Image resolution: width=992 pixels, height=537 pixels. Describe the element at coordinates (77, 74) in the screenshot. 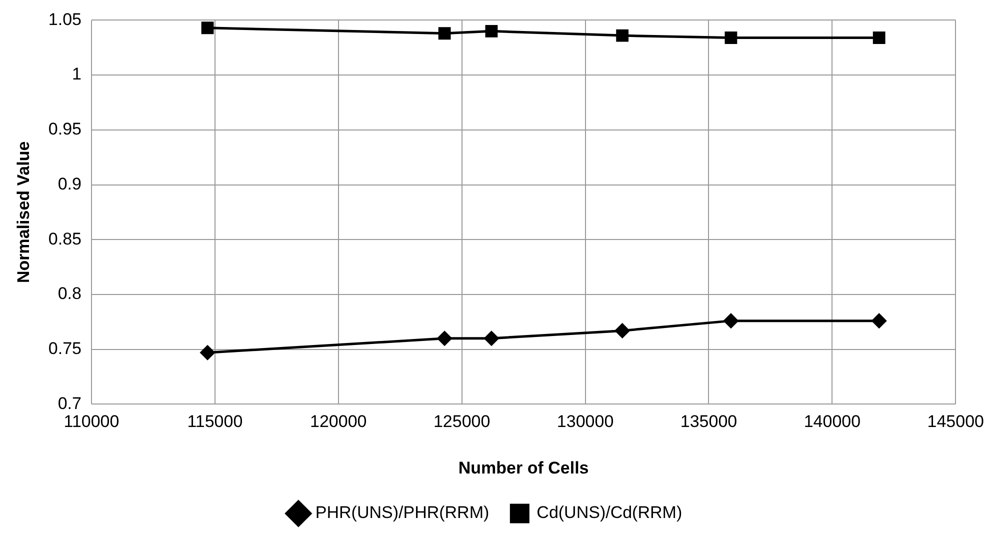

I see `y-tick-label: 1` at that location.